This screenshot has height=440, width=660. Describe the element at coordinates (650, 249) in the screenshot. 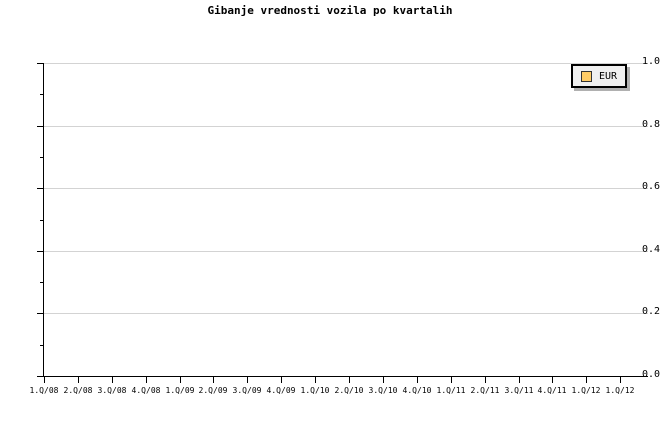

I see `y-tick-label: 0.4` at that location.